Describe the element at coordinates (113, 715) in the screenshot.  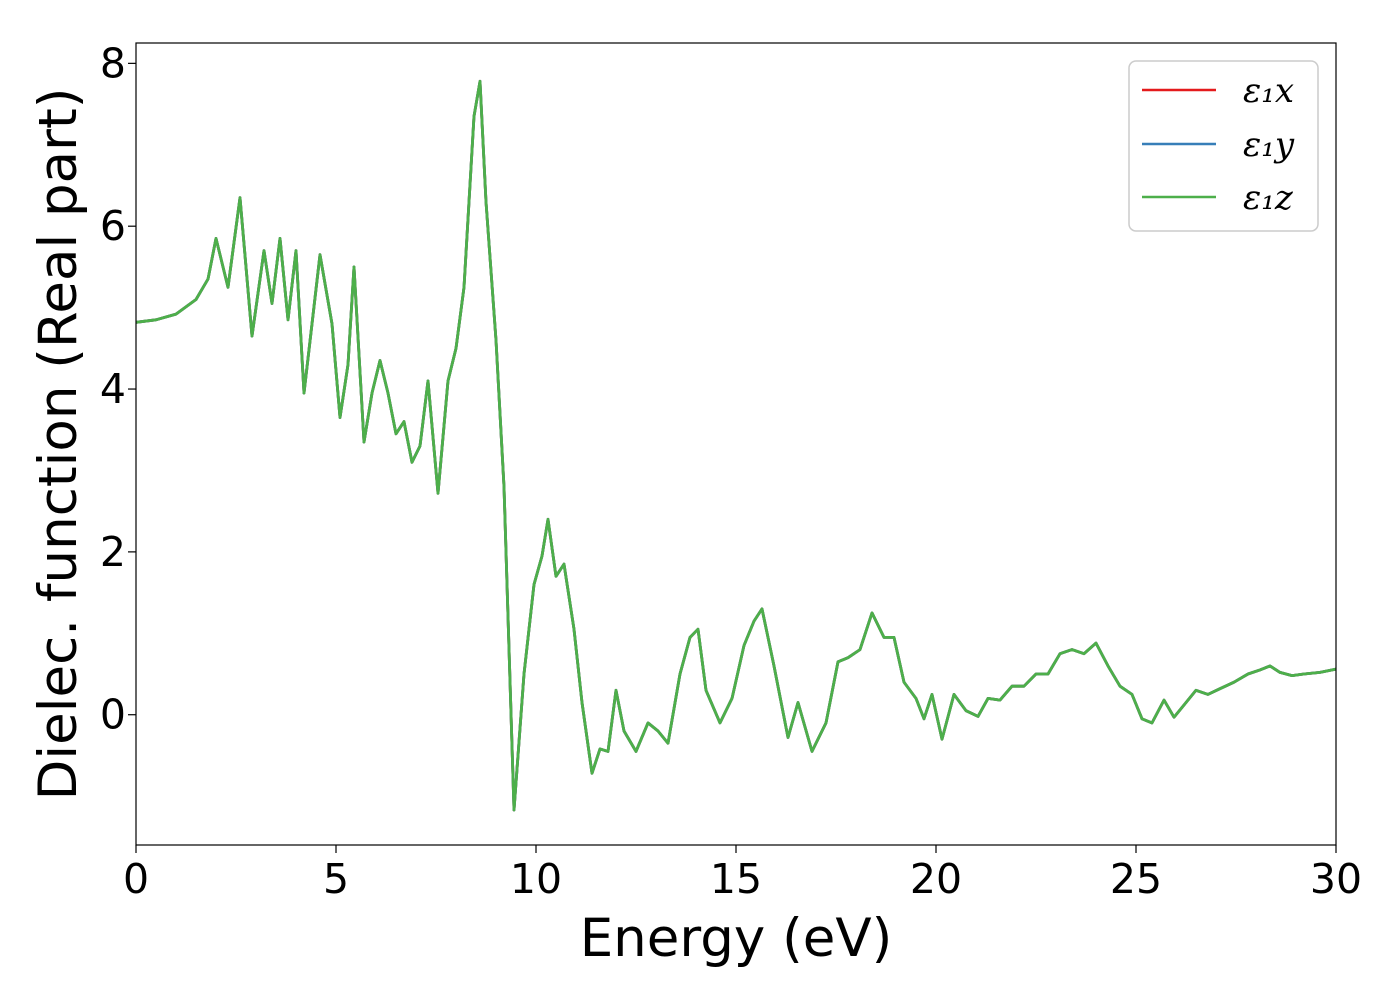
I see `y-tick-label: 0` at that location.